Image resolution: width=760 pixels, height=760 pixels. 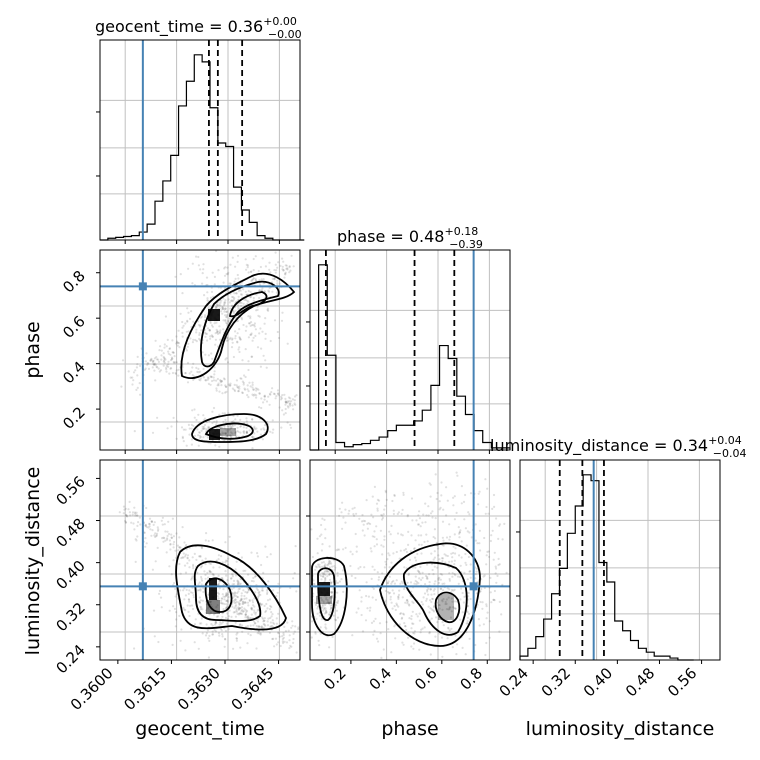 I want to click on truth-marker, so click(x=142, y=586).